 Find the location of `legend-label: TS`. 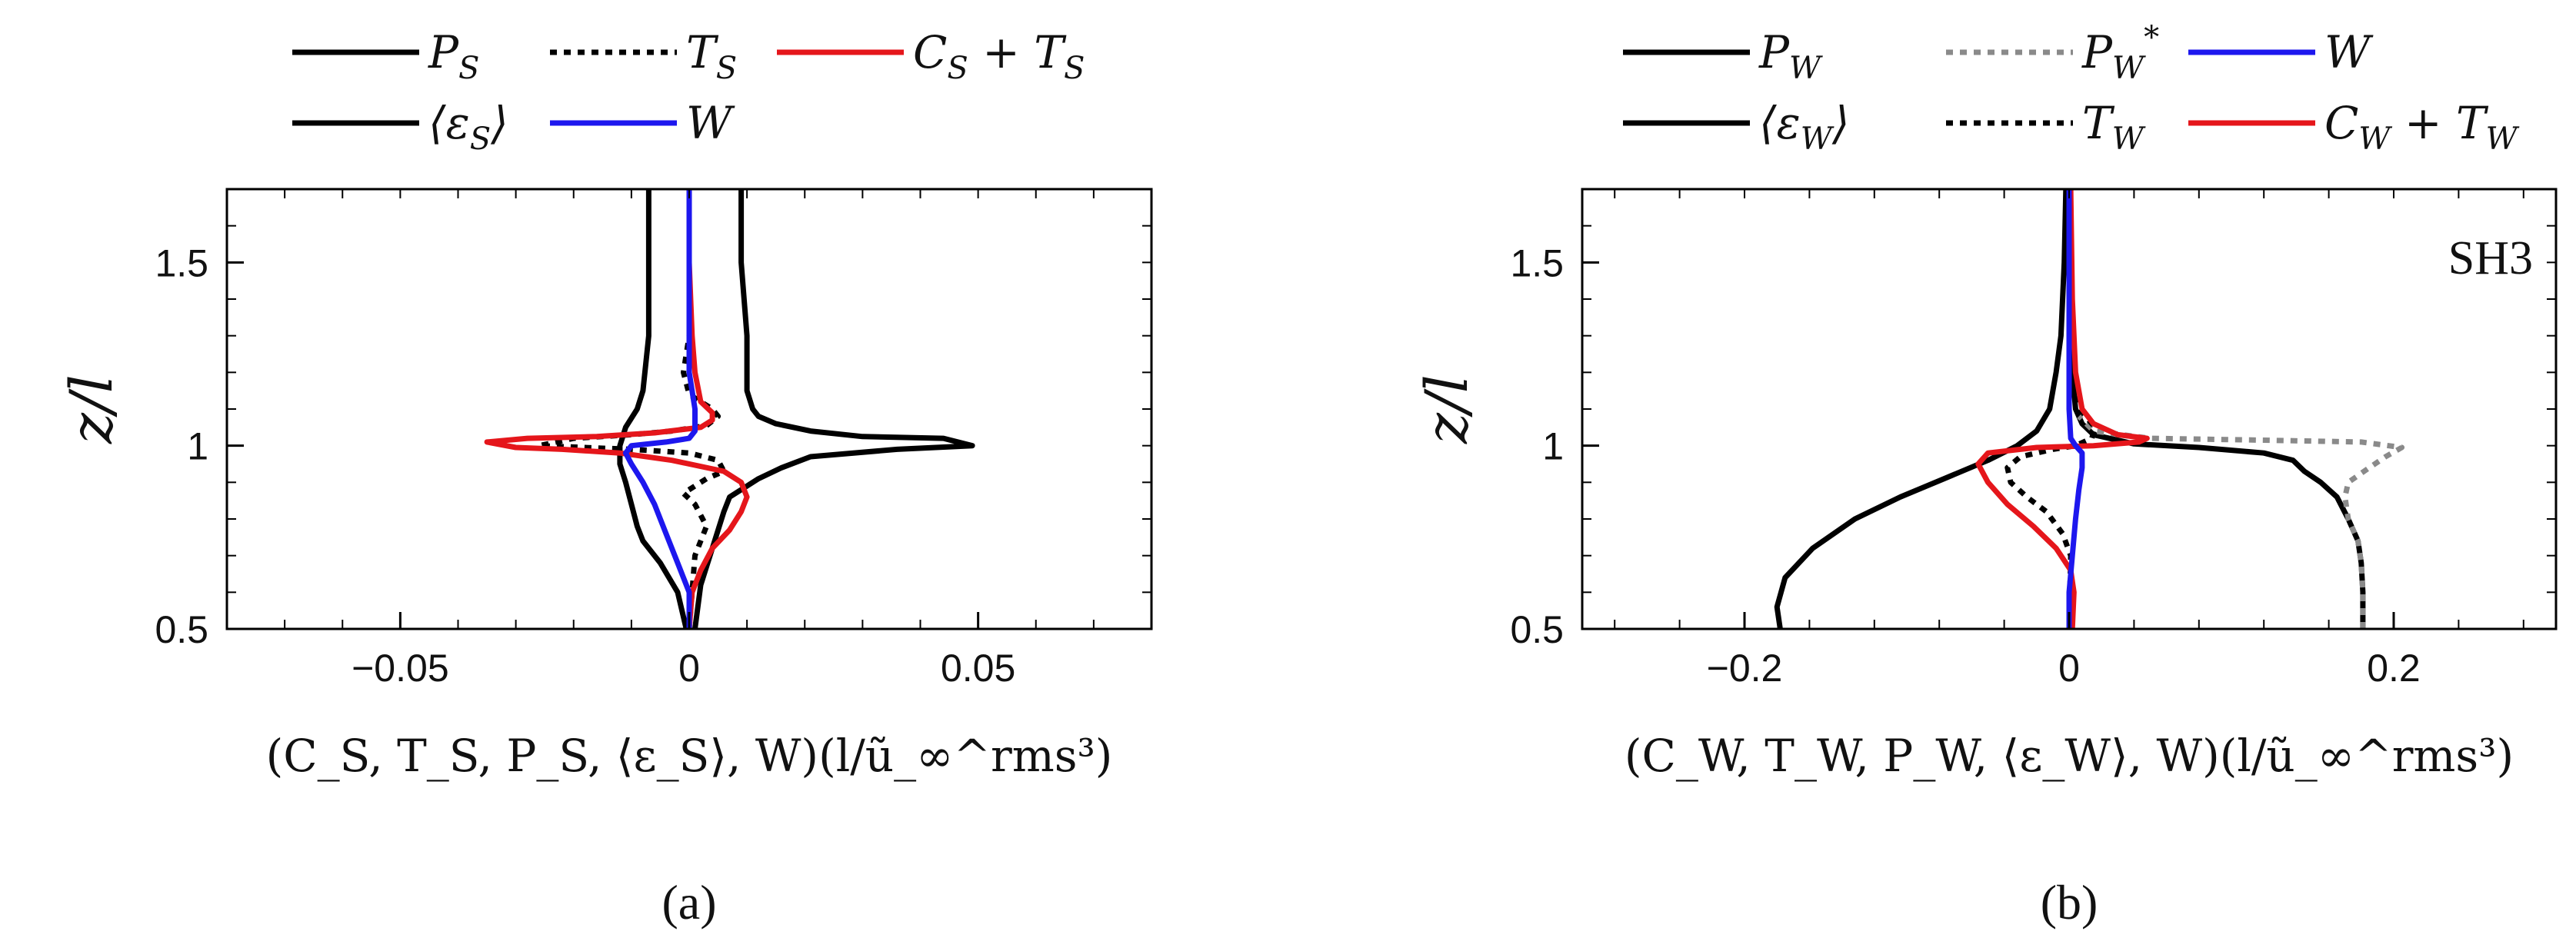

legend-label: TS is located at coordinates (711, 56).